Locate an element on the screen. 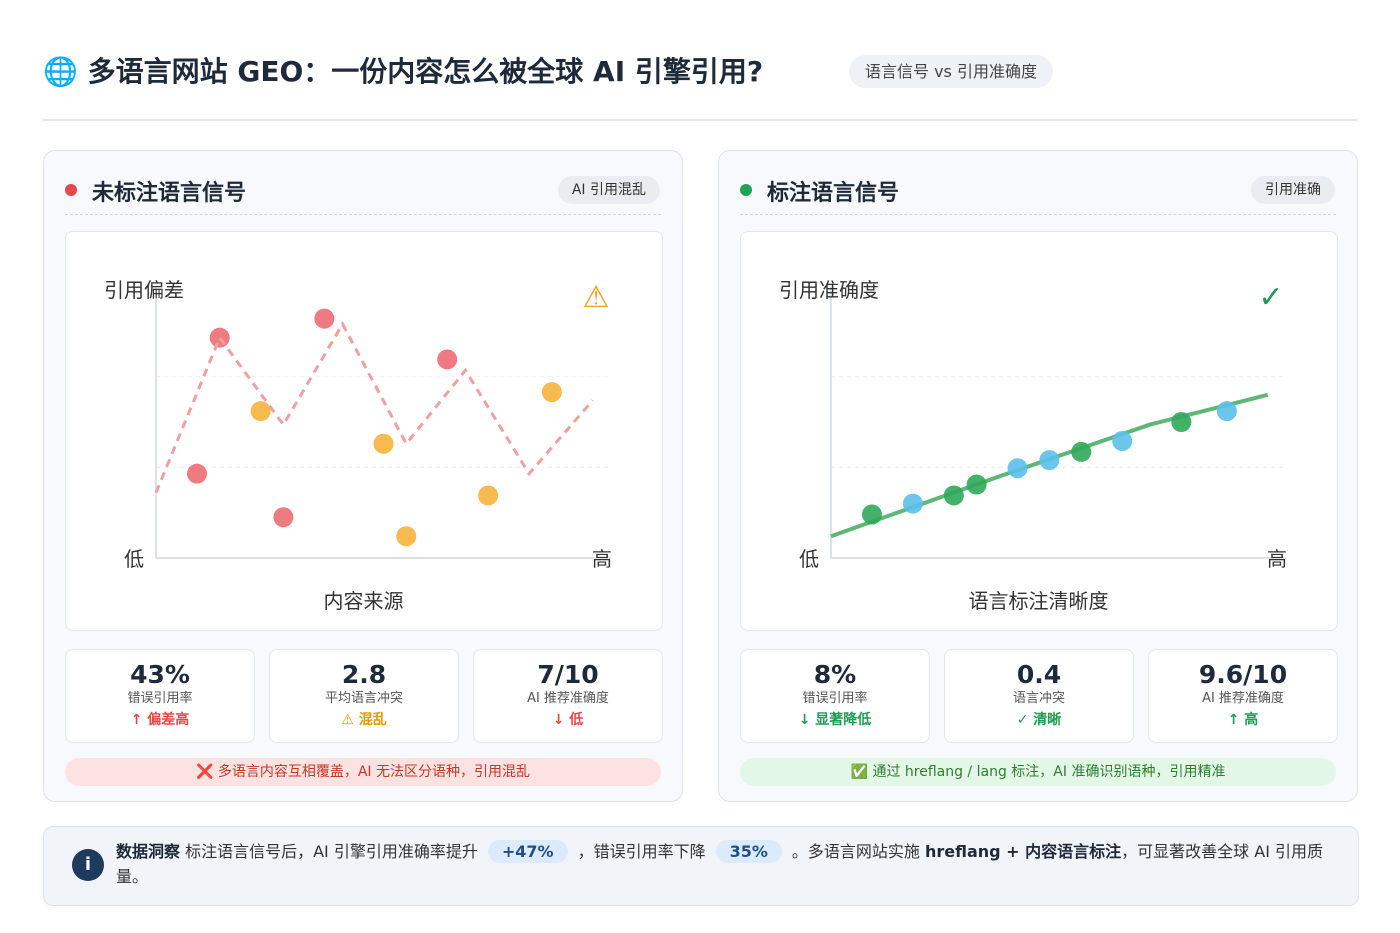 The height and width of the screenshot is (933, 1400). result-banner: ❌ 多语言内容互相覆盖，AI 无法区分语种，引用混乱 is located at coordinates (363, 772).